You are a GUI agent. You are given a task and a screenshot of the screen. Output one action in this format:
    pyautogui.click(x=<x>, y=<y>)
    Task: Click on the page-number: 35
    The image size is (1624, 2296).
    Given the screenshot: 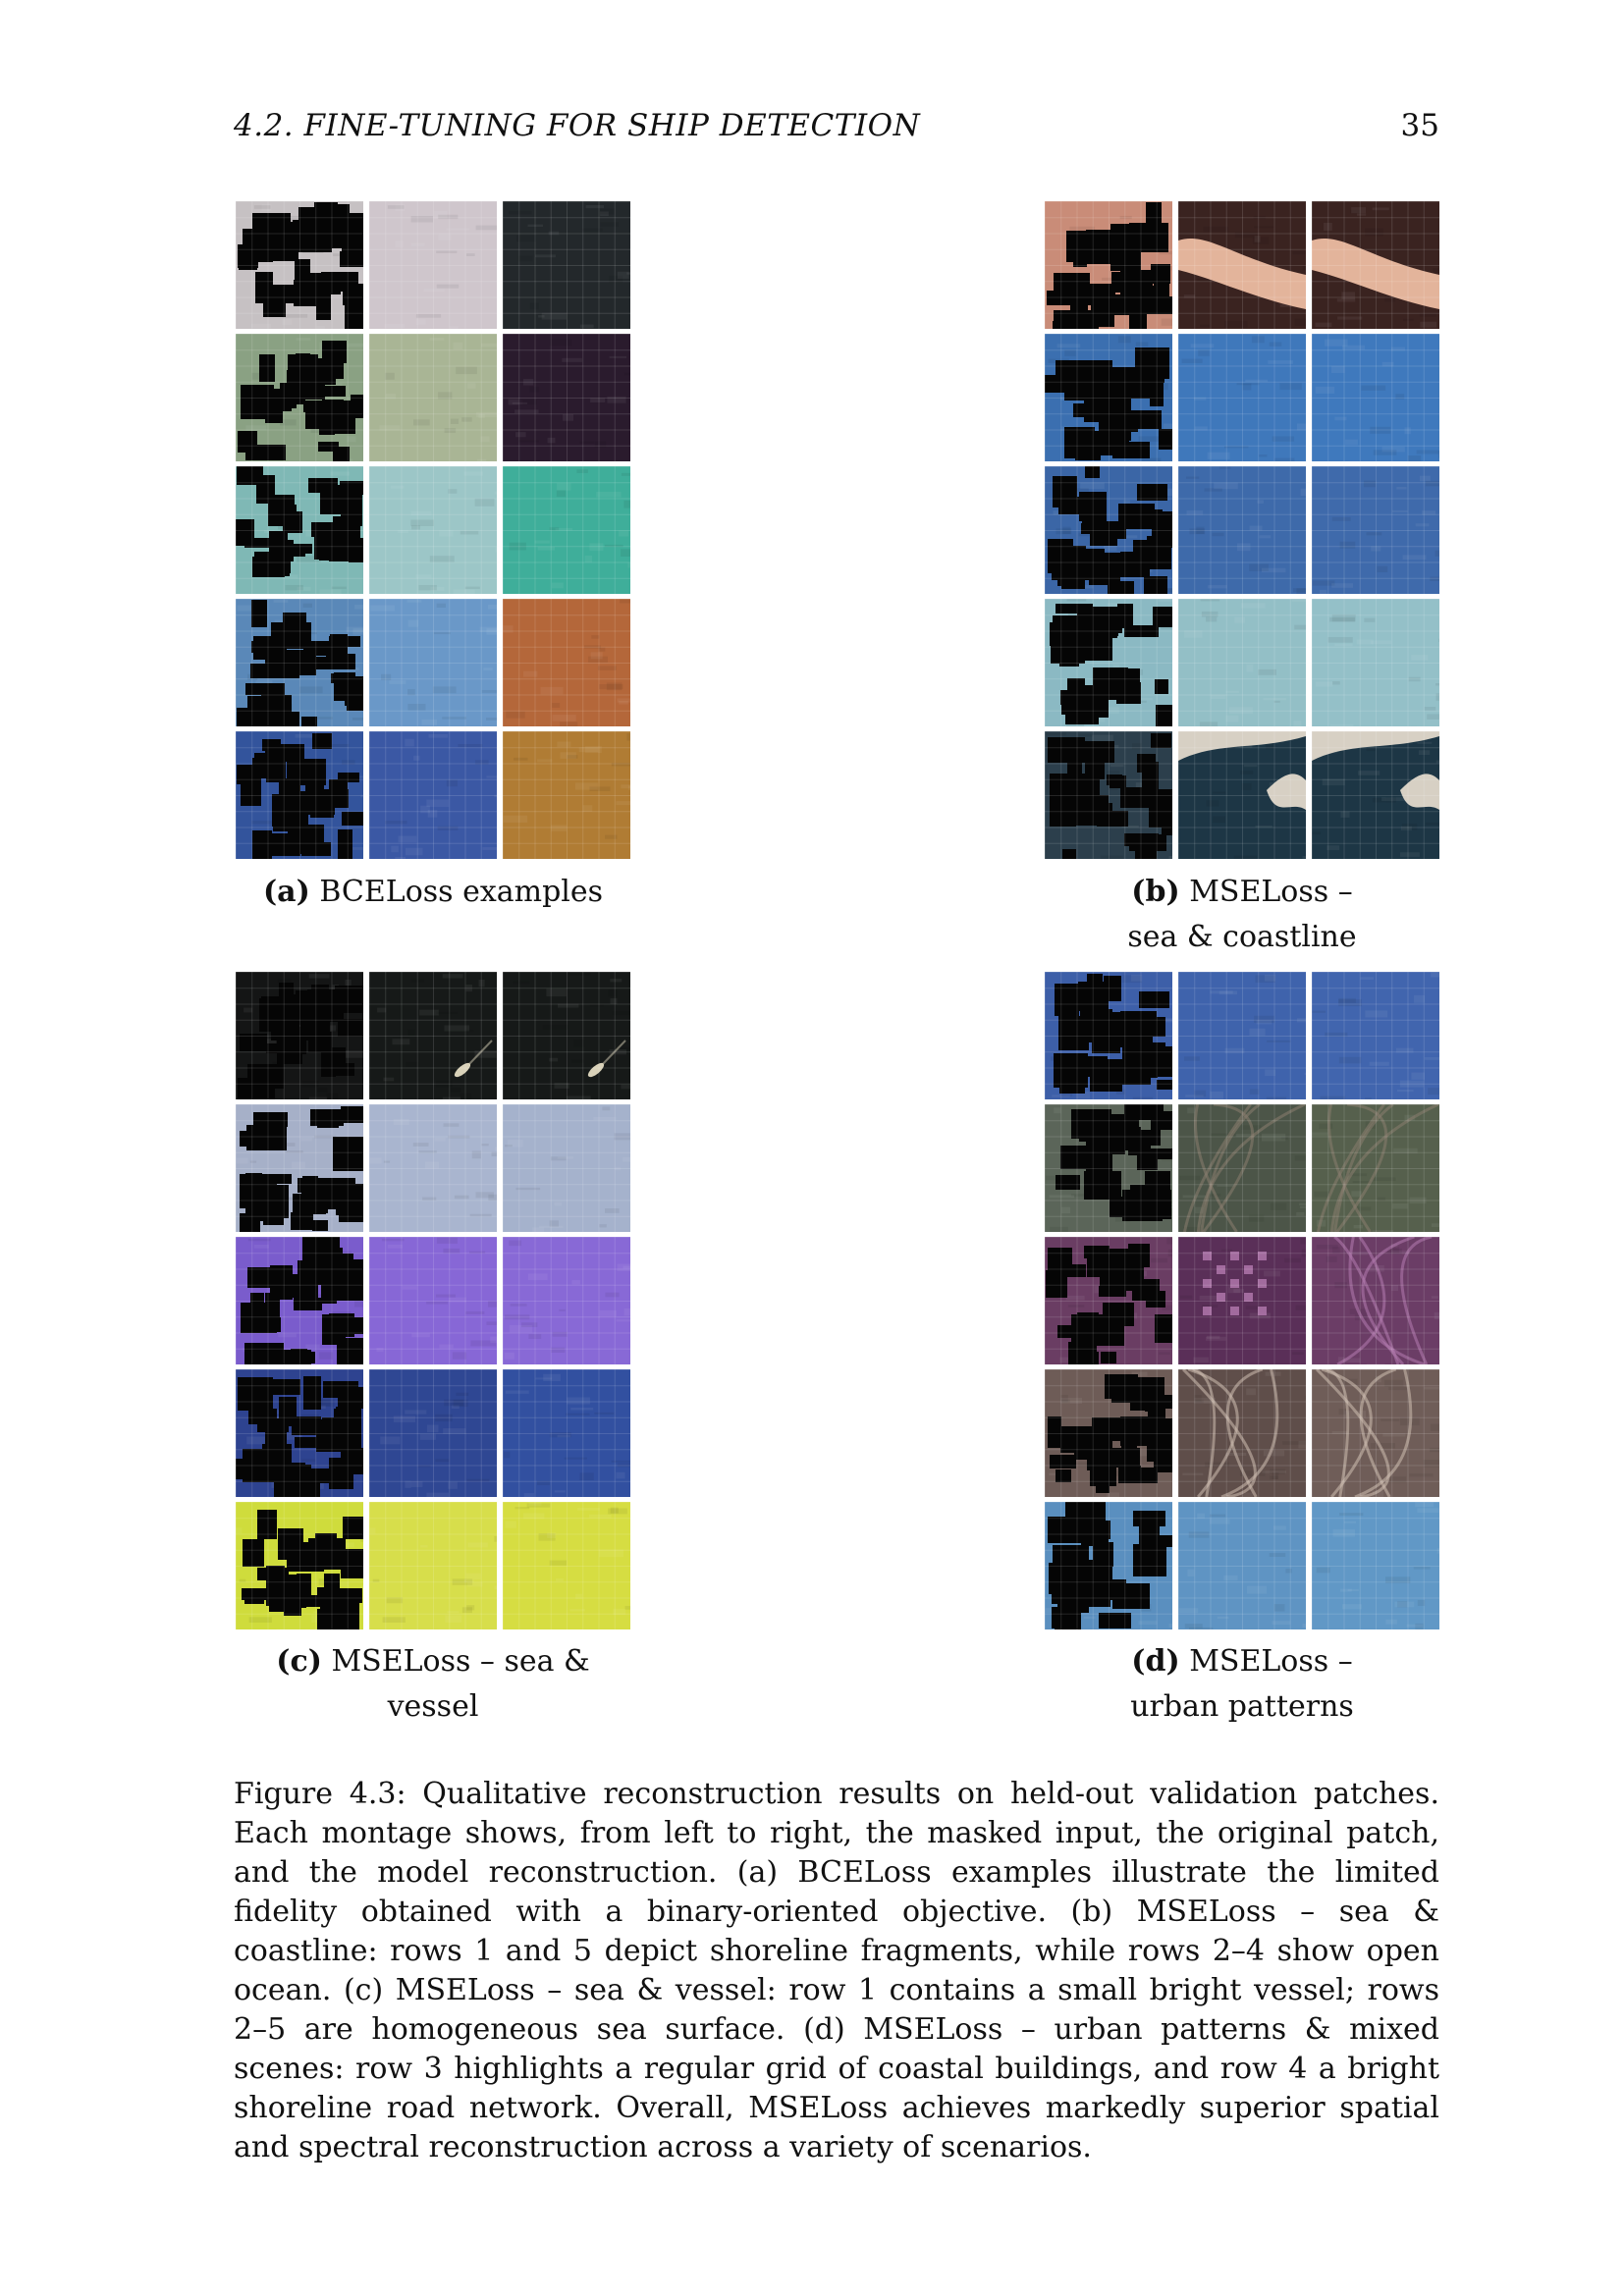 What is the action you would take?
    pyautogui.click(x=1419, y=126)
    